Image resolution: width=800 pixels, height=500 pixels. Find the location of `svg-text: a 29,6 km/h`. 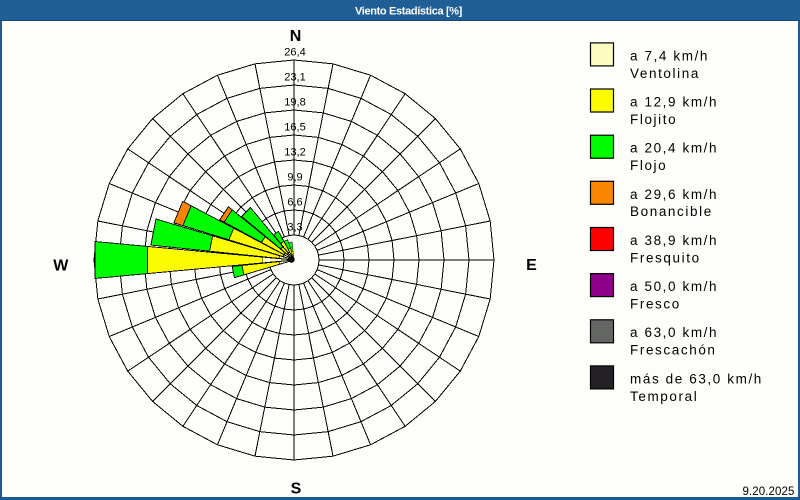

svg-text: a 29,6 km/h is located at coordinates (674, 194).